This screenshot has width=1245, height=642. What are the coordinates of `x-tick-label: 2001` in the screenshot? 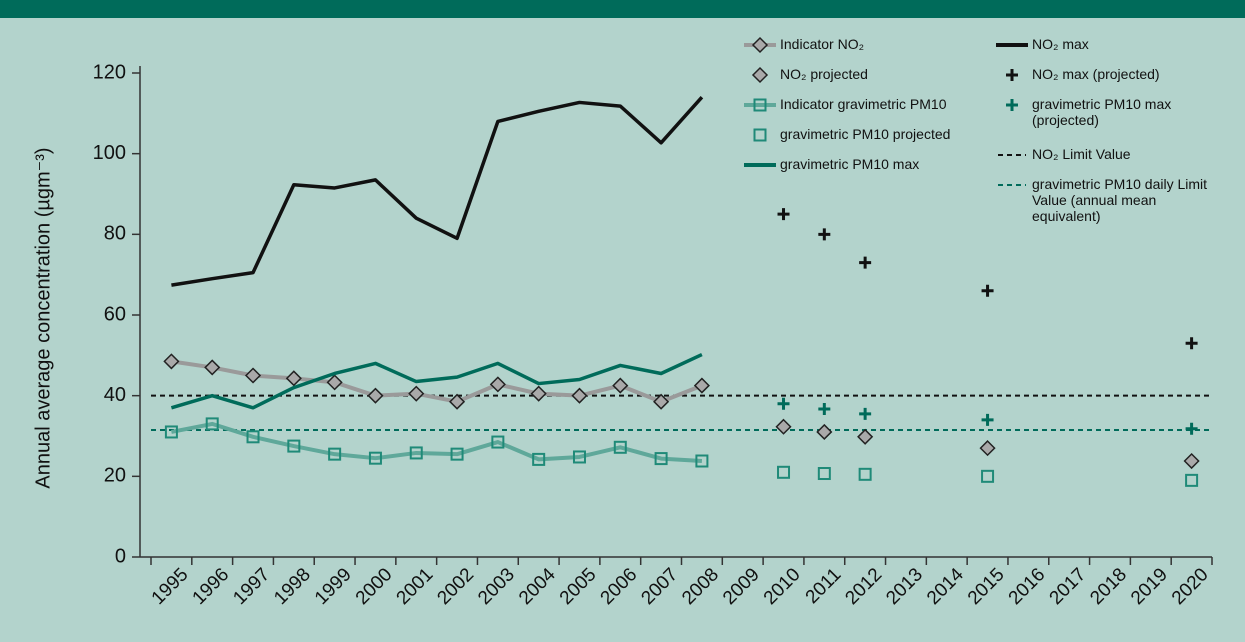 It's located at (415, 586).